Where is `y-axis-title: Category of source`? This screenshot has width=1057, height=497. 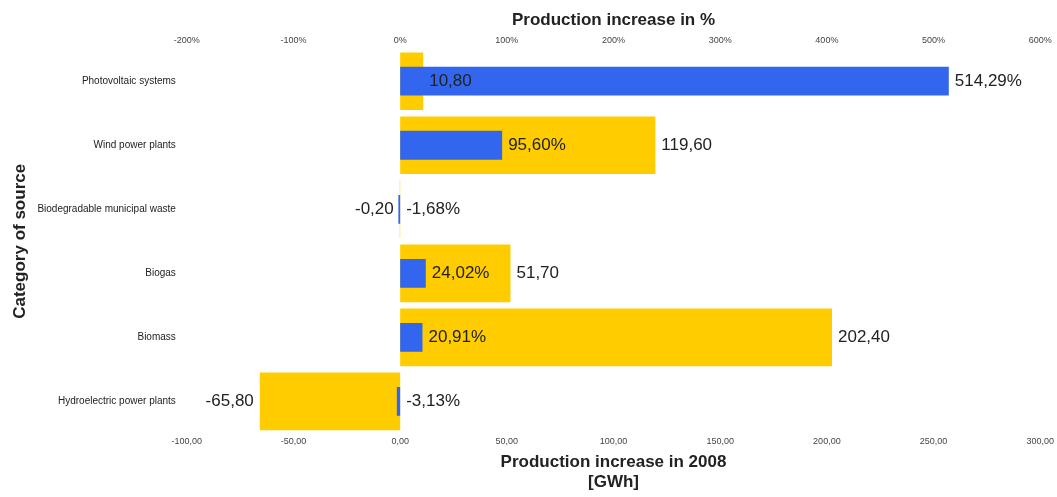
y-axis-title: Category of source is located at coordinates (19, 241).